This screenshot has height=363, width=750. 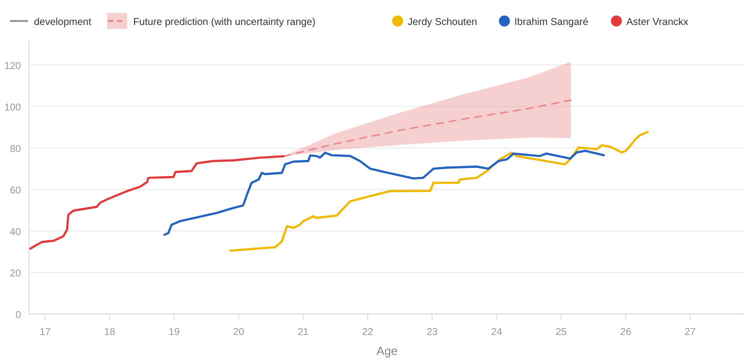 What do you see at coordinates (16, 190) in the screenshot?
I see `y-tick-label: 60` at bounding box center [16, 190].